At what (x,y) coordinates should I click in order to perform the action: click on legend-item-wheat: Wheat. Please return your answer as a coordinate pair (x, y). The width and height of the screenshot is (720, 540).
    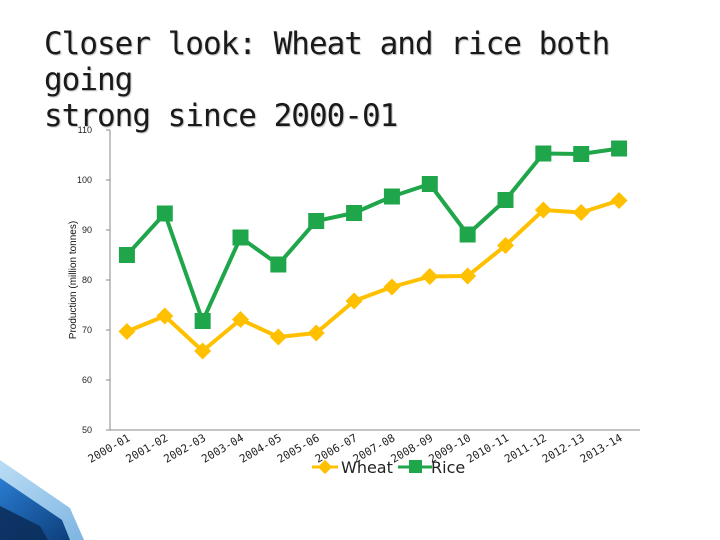
    Looking at the image, I should click on (352, 467).